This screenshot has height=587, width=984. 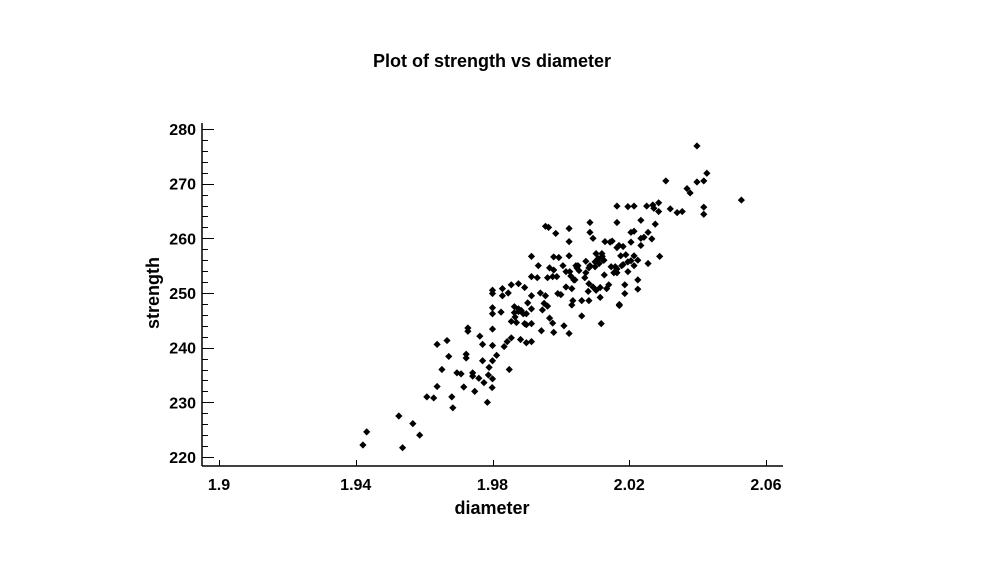 I want to click on y-tick-label: 220, so click(x=182, y=458).